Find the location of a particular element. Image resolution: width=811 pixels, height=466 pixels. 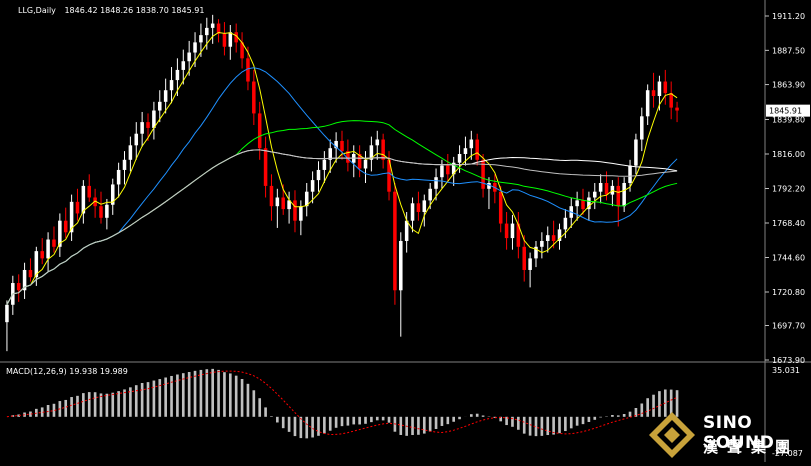

price-tick-label: 1839.80 is located at coordinates (788, 120).